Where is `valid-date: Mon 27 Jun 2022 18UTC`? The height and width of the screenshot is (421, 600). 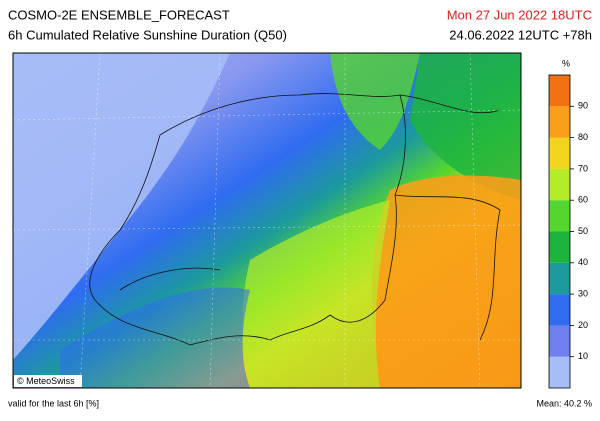 valid-date: Mon 27 Jun 2022 18UTC is located at coordinates (519, 14).